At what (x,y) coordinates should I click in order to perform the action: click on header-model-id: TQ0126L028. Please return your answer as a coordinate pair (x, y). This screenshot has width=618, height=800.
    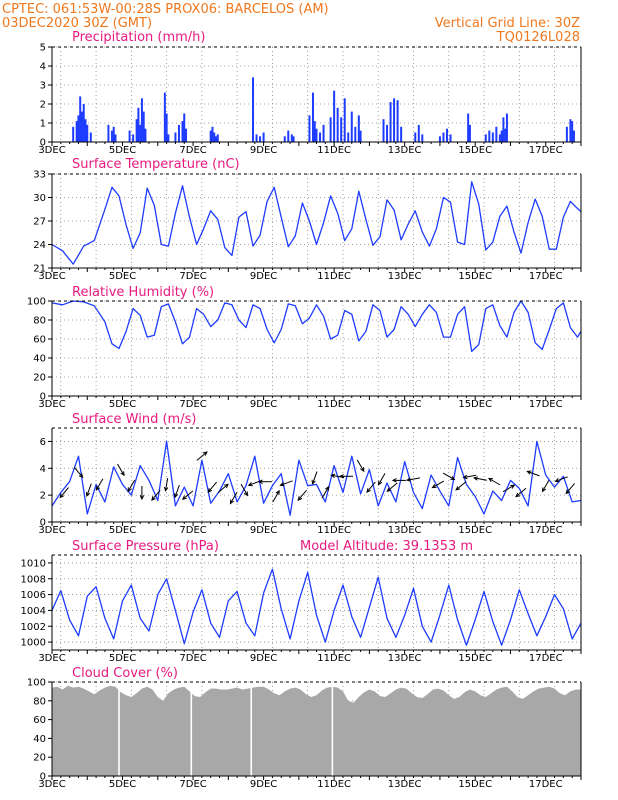
    Looking at the image, I should click on (538, 37).